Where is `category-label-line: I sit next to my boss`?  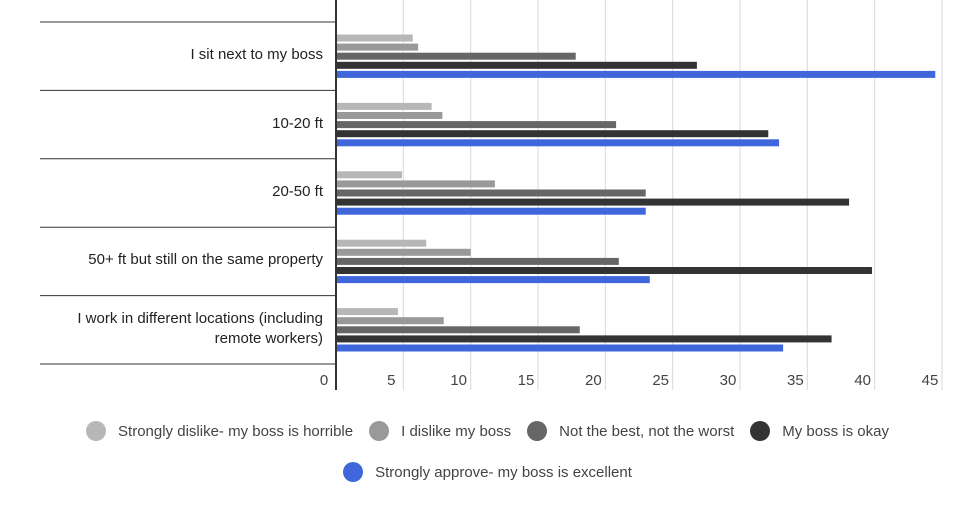 category-label-line: I sit next to my boss is located at coordinates (256, 55).